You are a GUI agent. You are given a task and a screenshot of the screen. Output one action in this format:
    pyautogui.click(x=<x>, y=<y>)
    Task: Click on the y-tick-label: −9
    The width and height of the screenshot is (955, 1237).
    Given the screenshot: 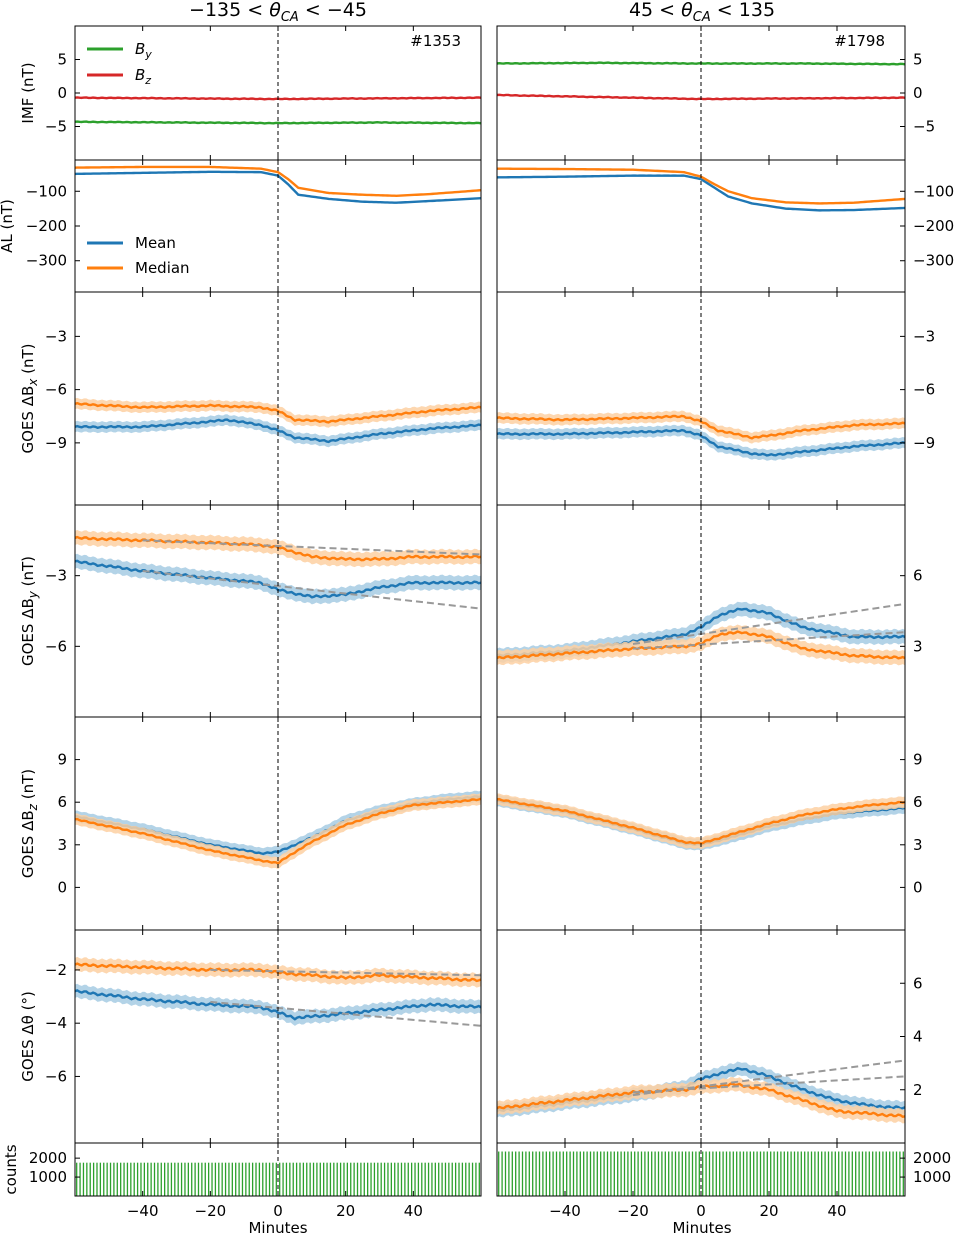 What is the action you would take?
    pyautogui.click(x=924, y=443)
    